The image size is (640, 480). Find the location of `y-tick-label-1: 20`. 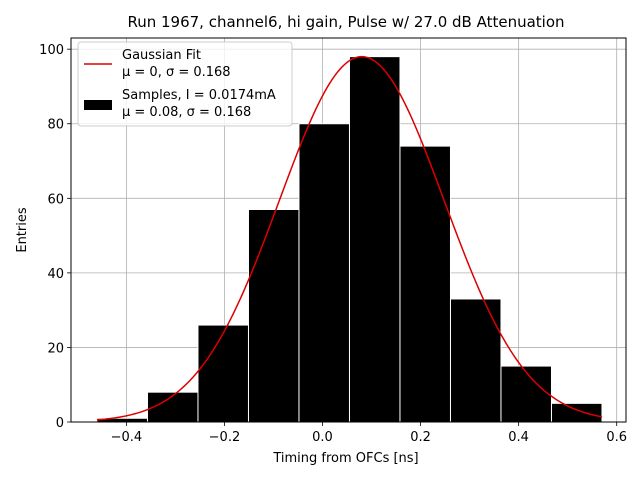

y-tick-label-1: 20 is located at coordinates (55, 348).